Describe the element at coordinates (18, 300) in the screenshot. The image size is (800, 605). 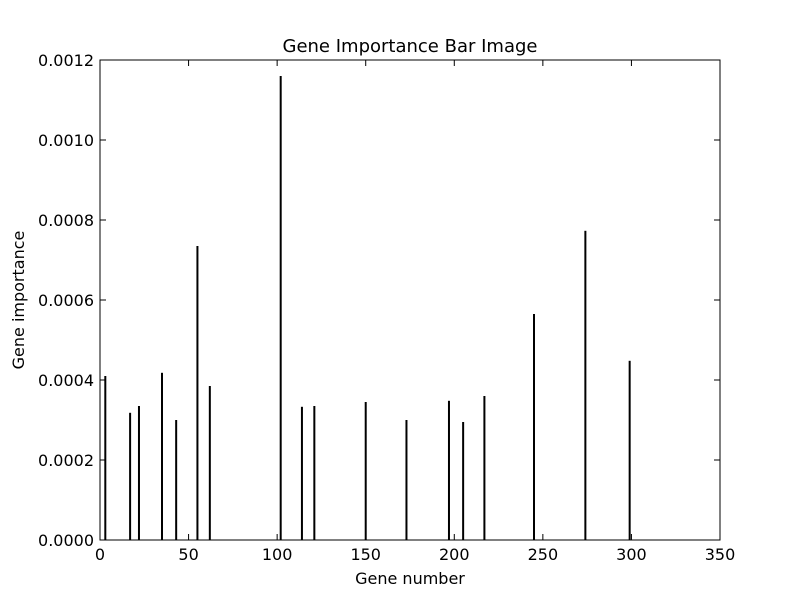
I see `y-axis-label: Gene importance` at that location.